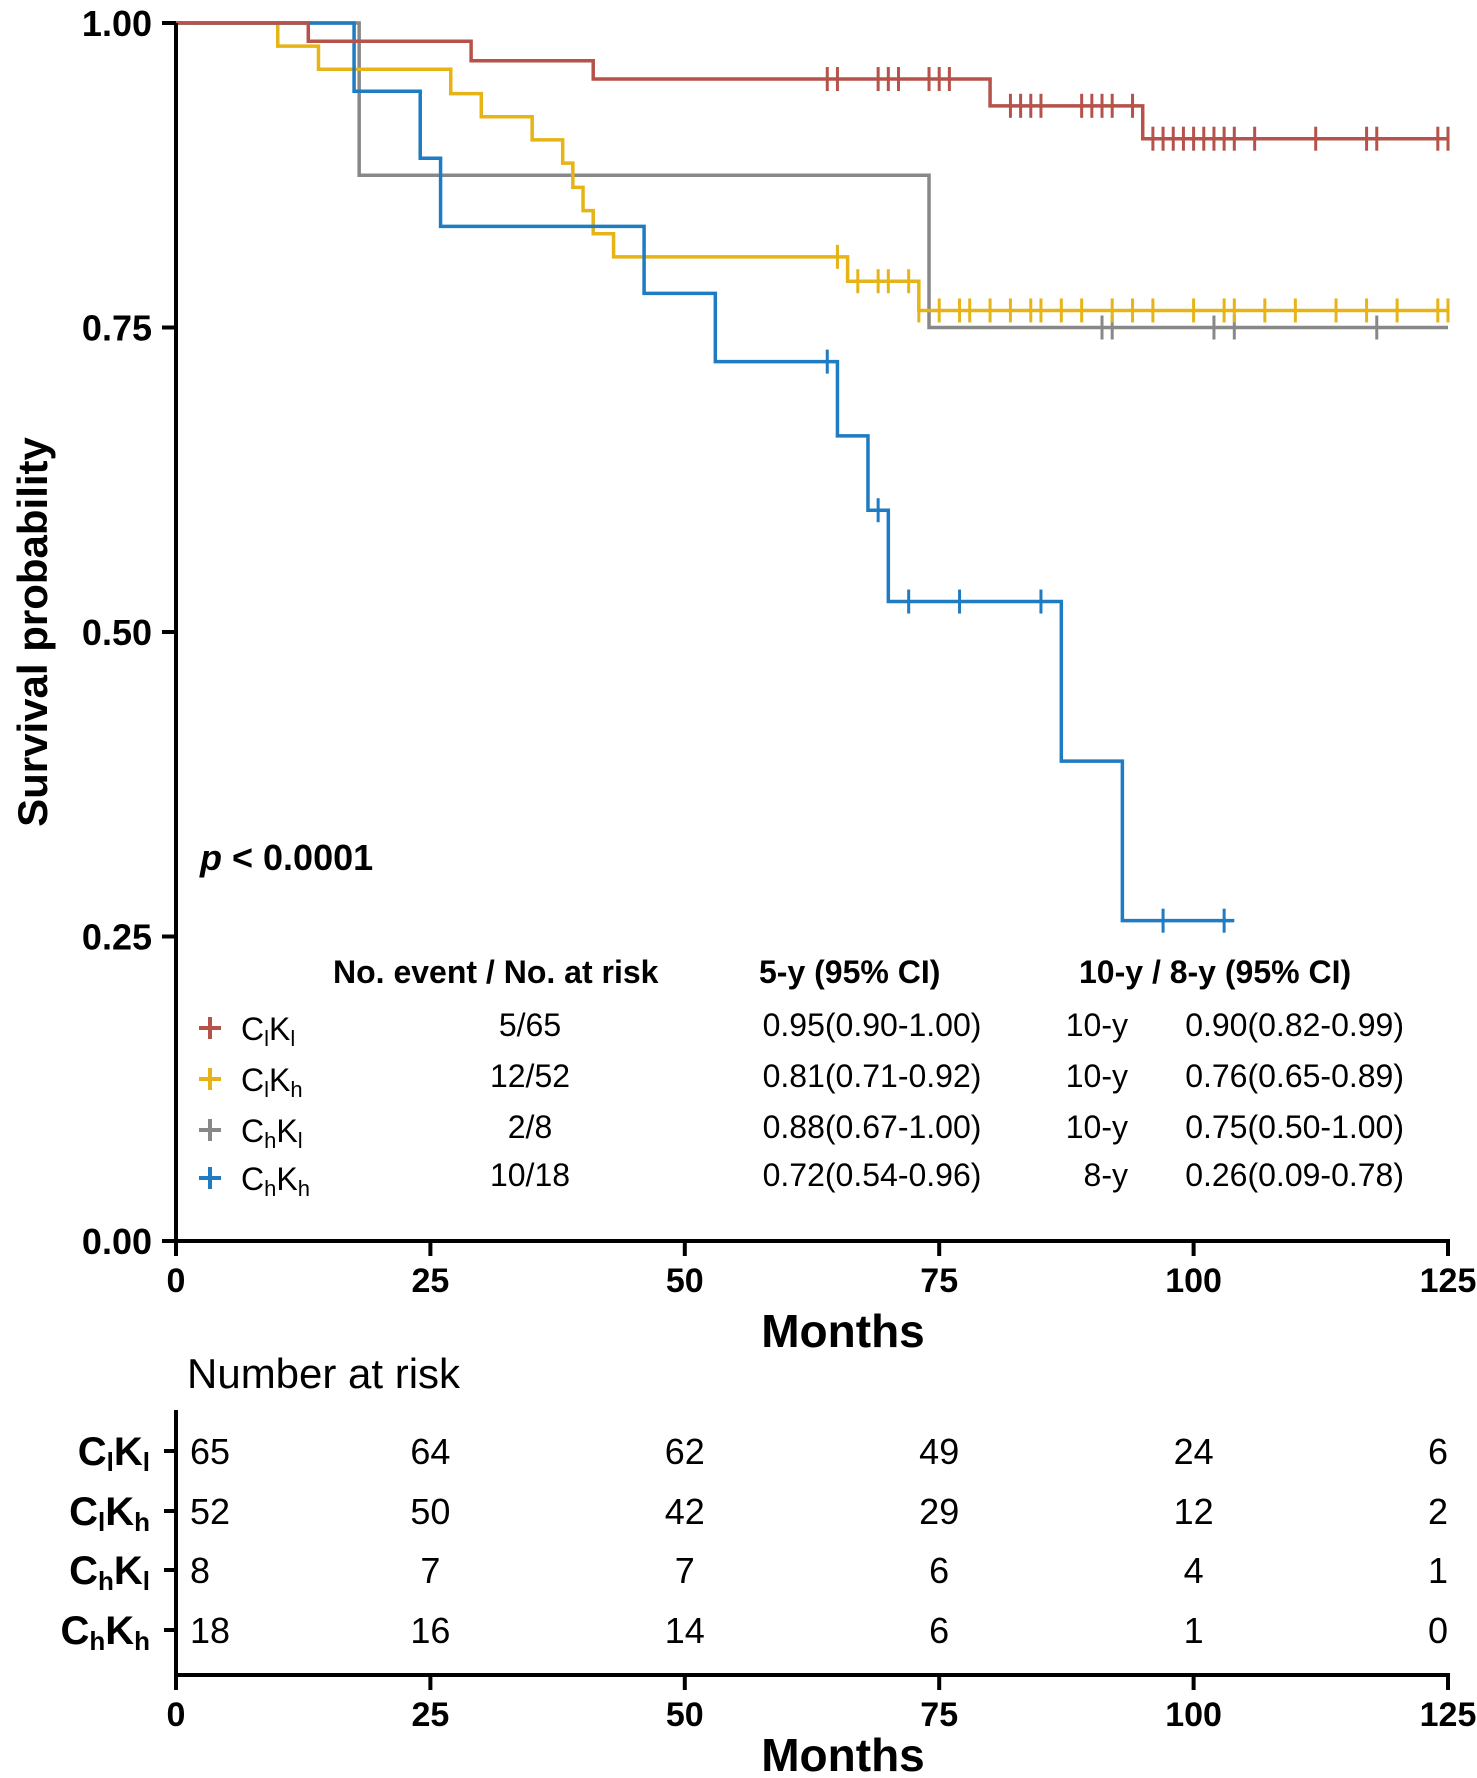  Describe the element at coordinates (1448, 1715) in the screenshot. I see `risk-x-tick-label: 125` at that location.